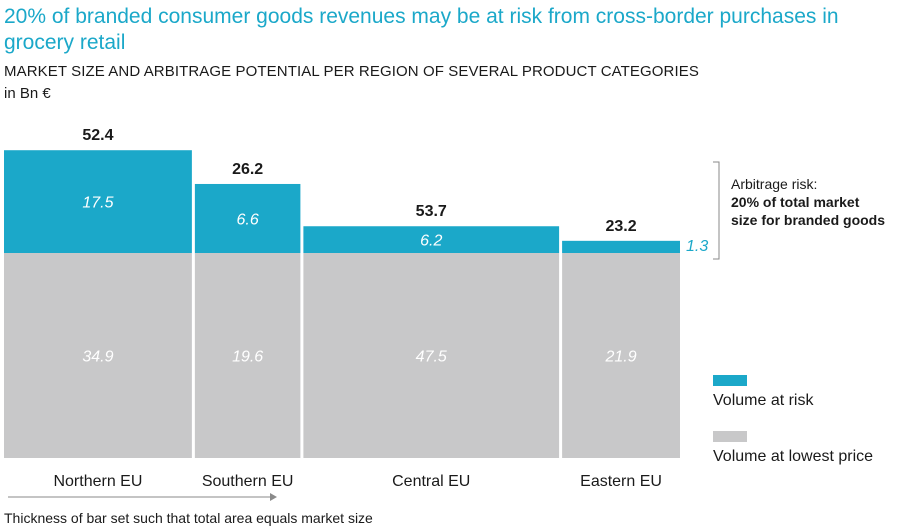  Describe the element at coordinates (793, 456) in the screenshot. I see `legend-label-lowest-price: Volume at lowest price` at that location.